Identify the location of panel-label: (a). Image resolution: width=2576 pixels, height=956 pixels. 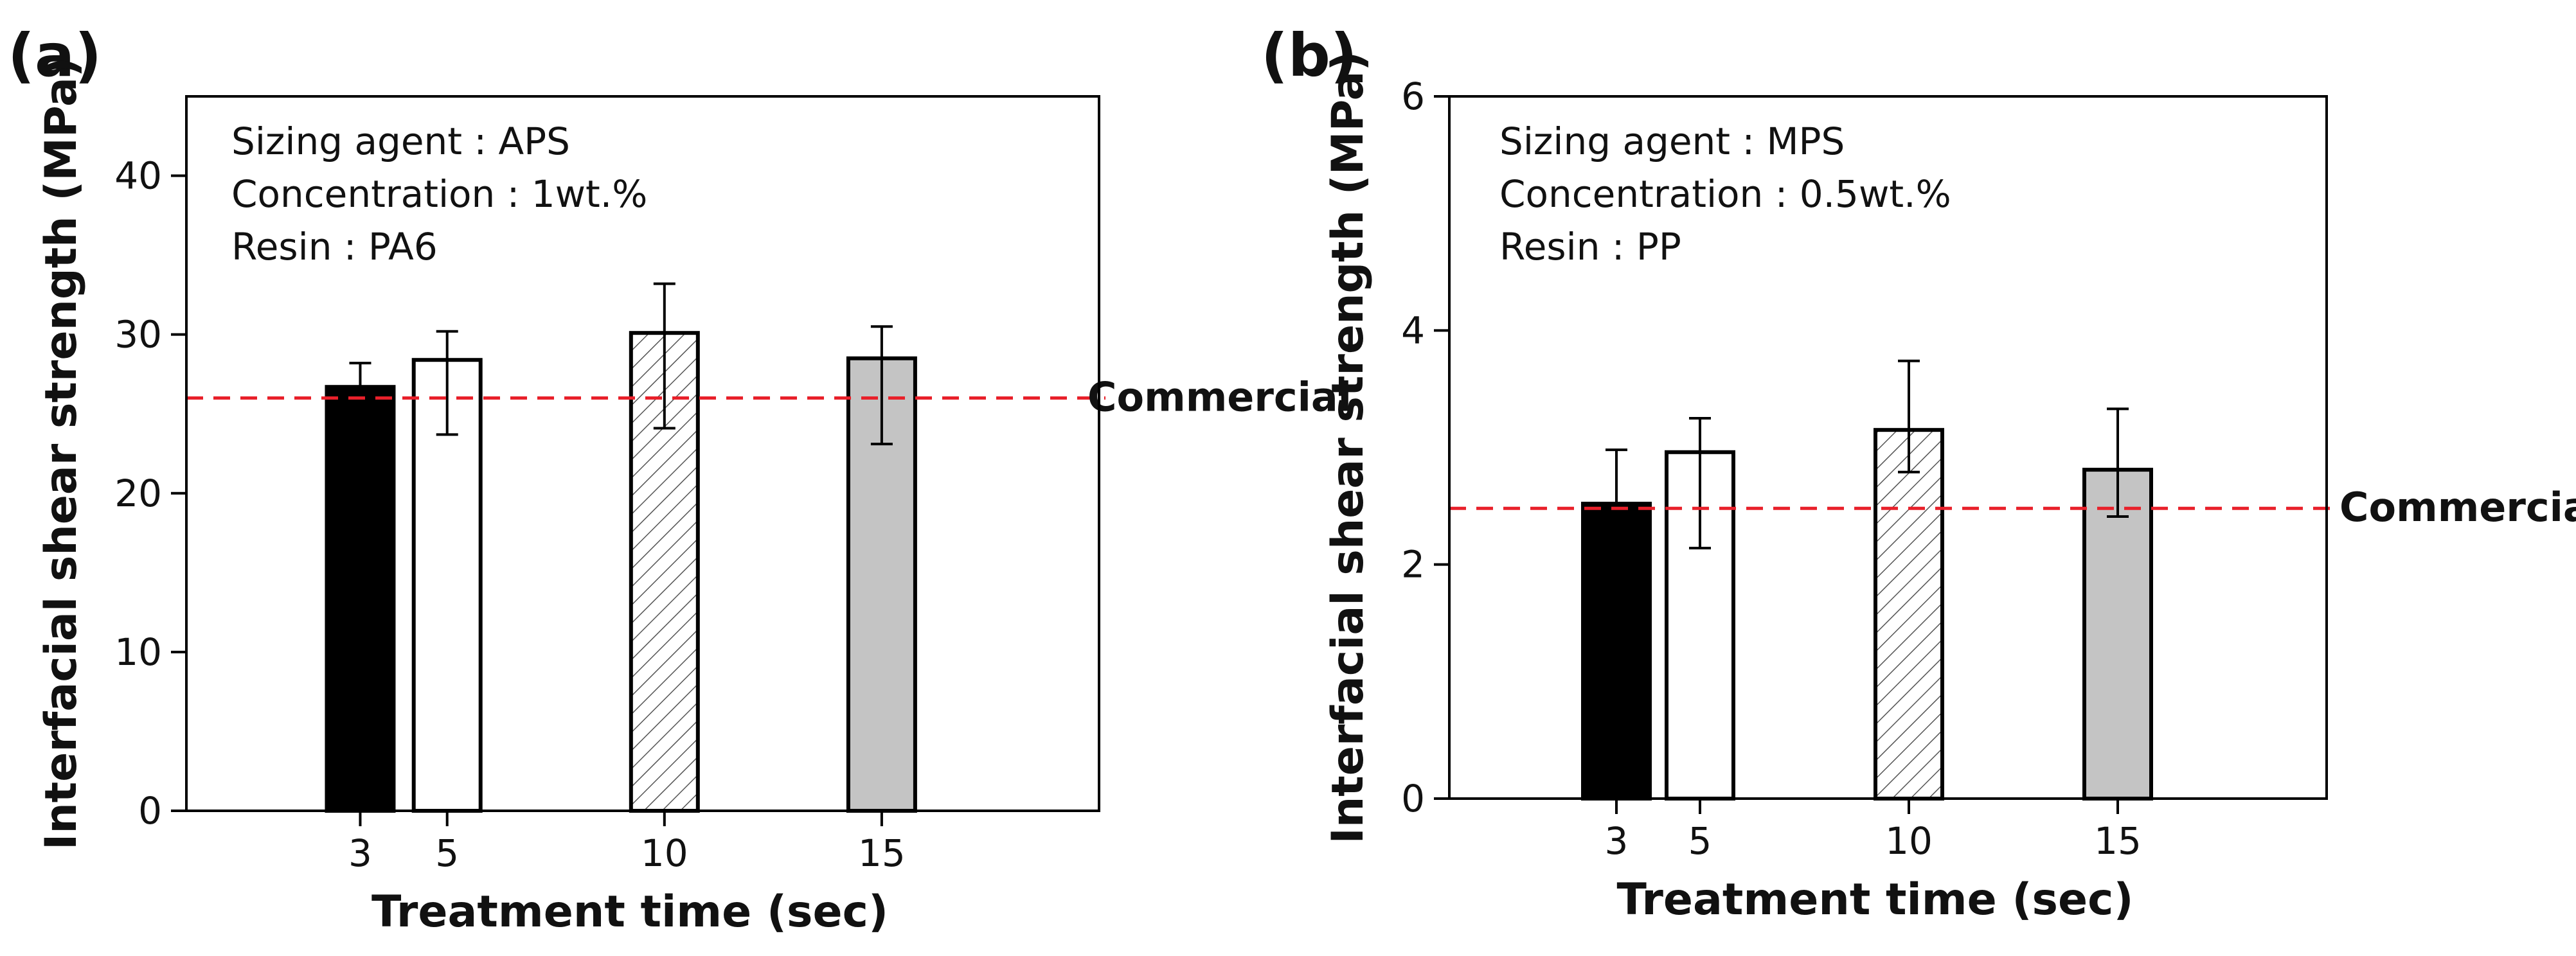
(55, 56).